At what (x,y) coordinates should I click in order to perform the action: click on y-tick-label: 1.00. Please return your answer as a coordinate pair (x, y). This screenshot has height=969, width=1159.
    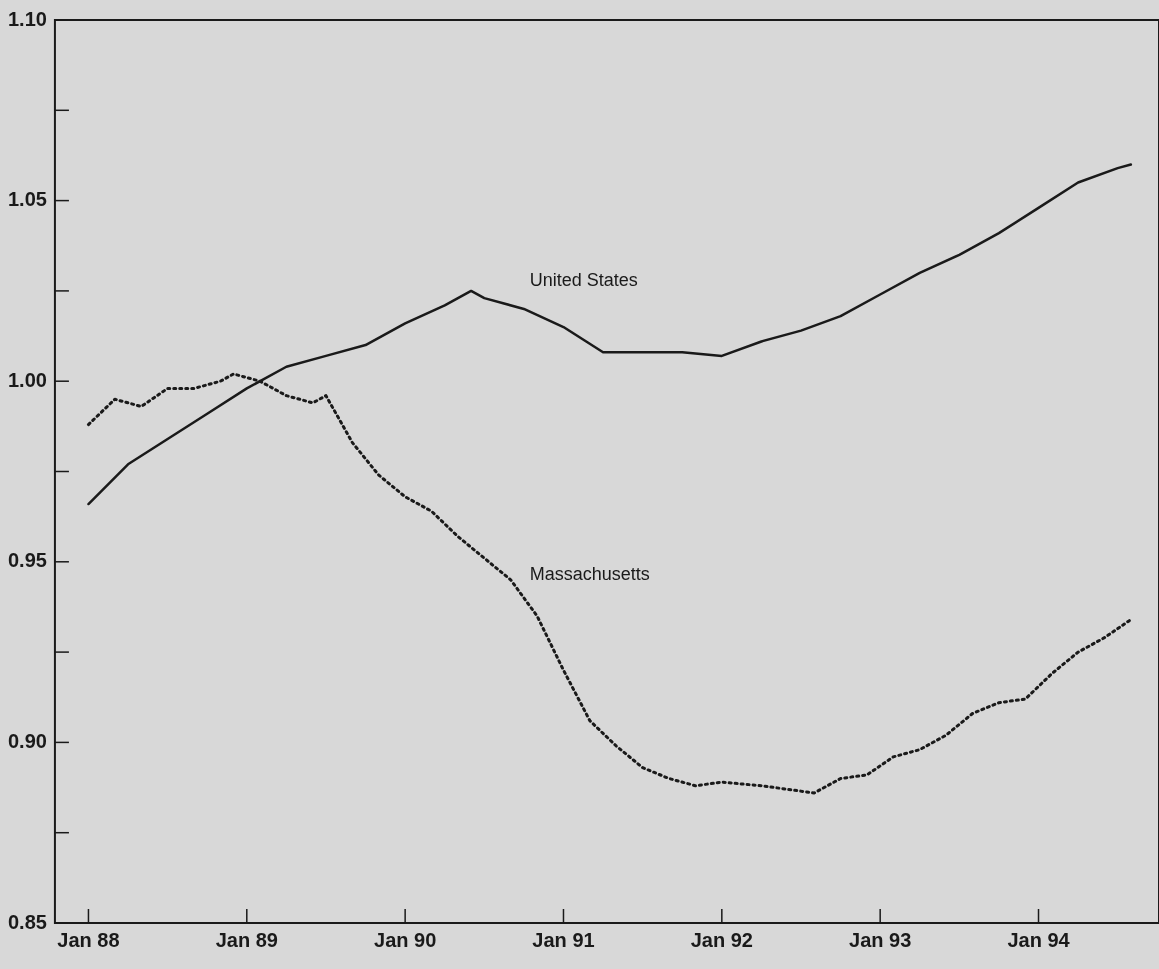
    Looking at the image, I should click on (27, 379).